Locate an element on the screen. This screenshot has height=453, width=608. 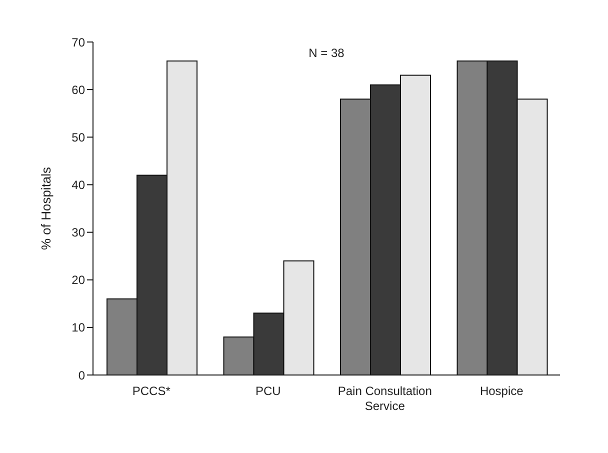
annotation: N = 38 is located at coordinates (327, 53).